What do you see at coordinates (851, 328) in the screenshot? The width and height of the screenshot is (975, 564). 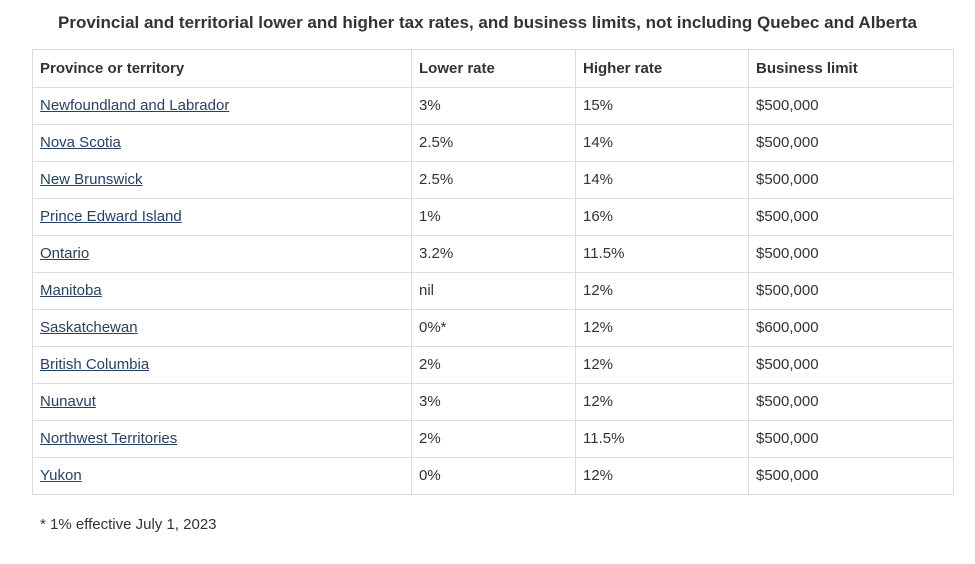 I see `business-limit-cell: $600,000` at bounding box center [851, 328].